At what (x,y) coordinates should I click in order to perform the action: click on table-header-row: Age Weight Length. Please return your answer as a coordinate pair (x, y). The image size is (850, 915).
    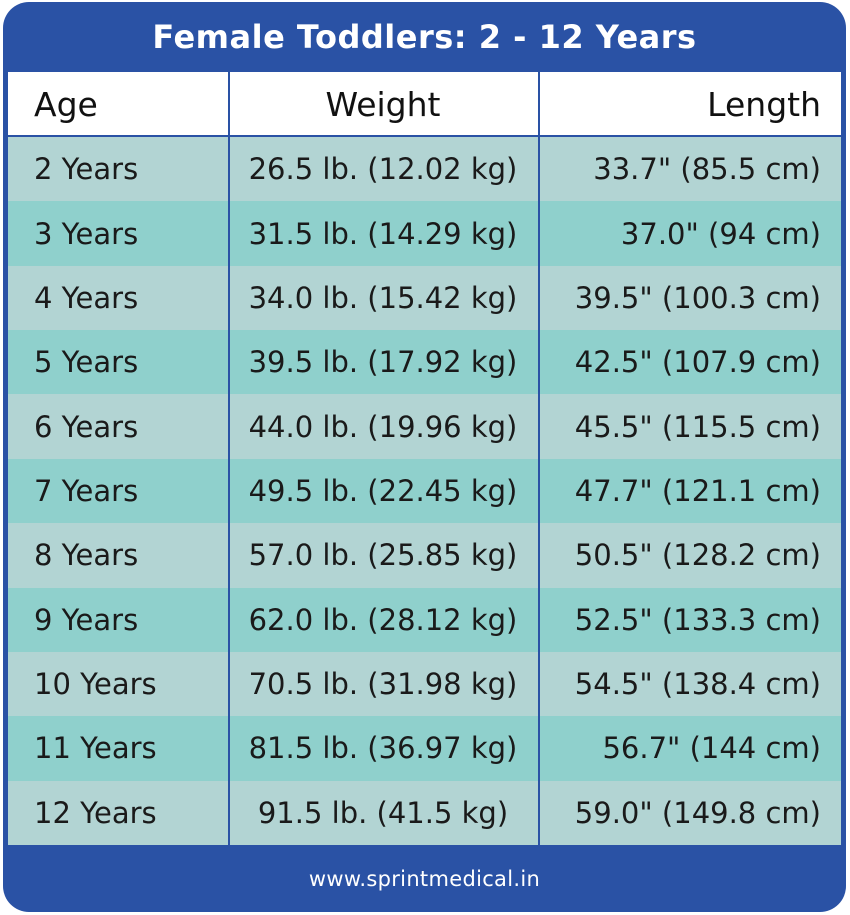
    Looking at the image, I should click on (424, 104).